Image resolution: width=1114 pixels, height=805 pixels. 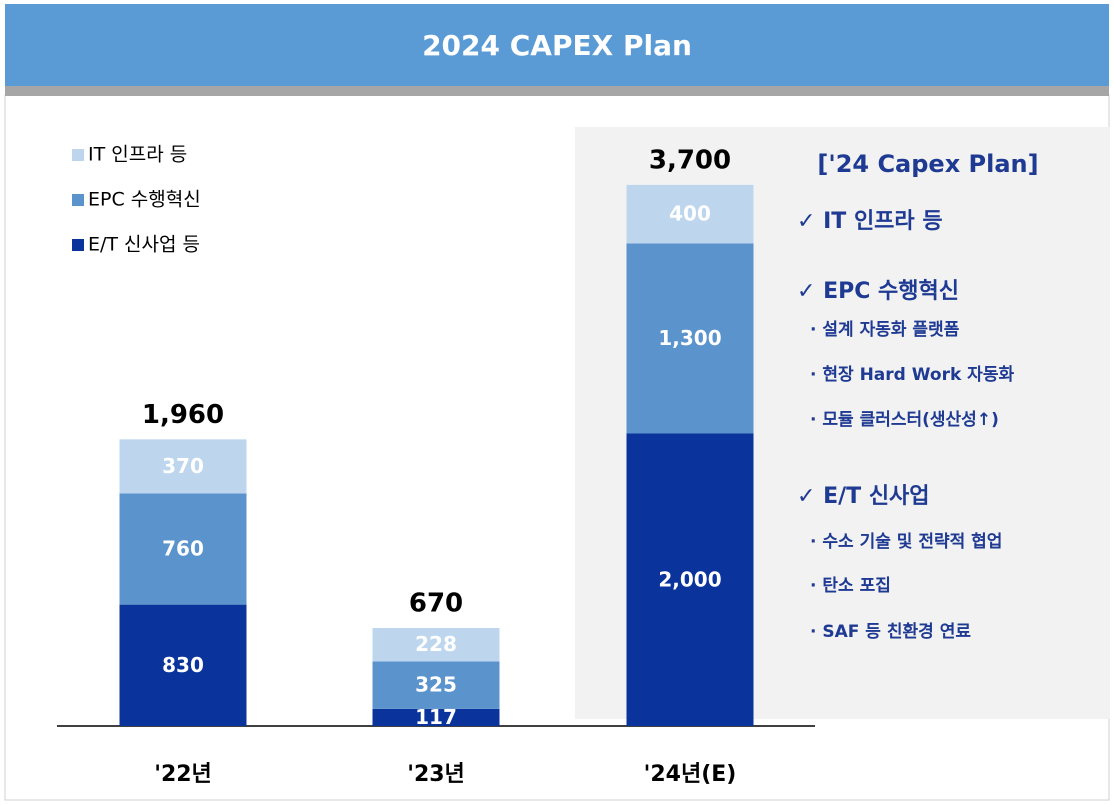 I want to click on header-band, so click(x=557, y=45).